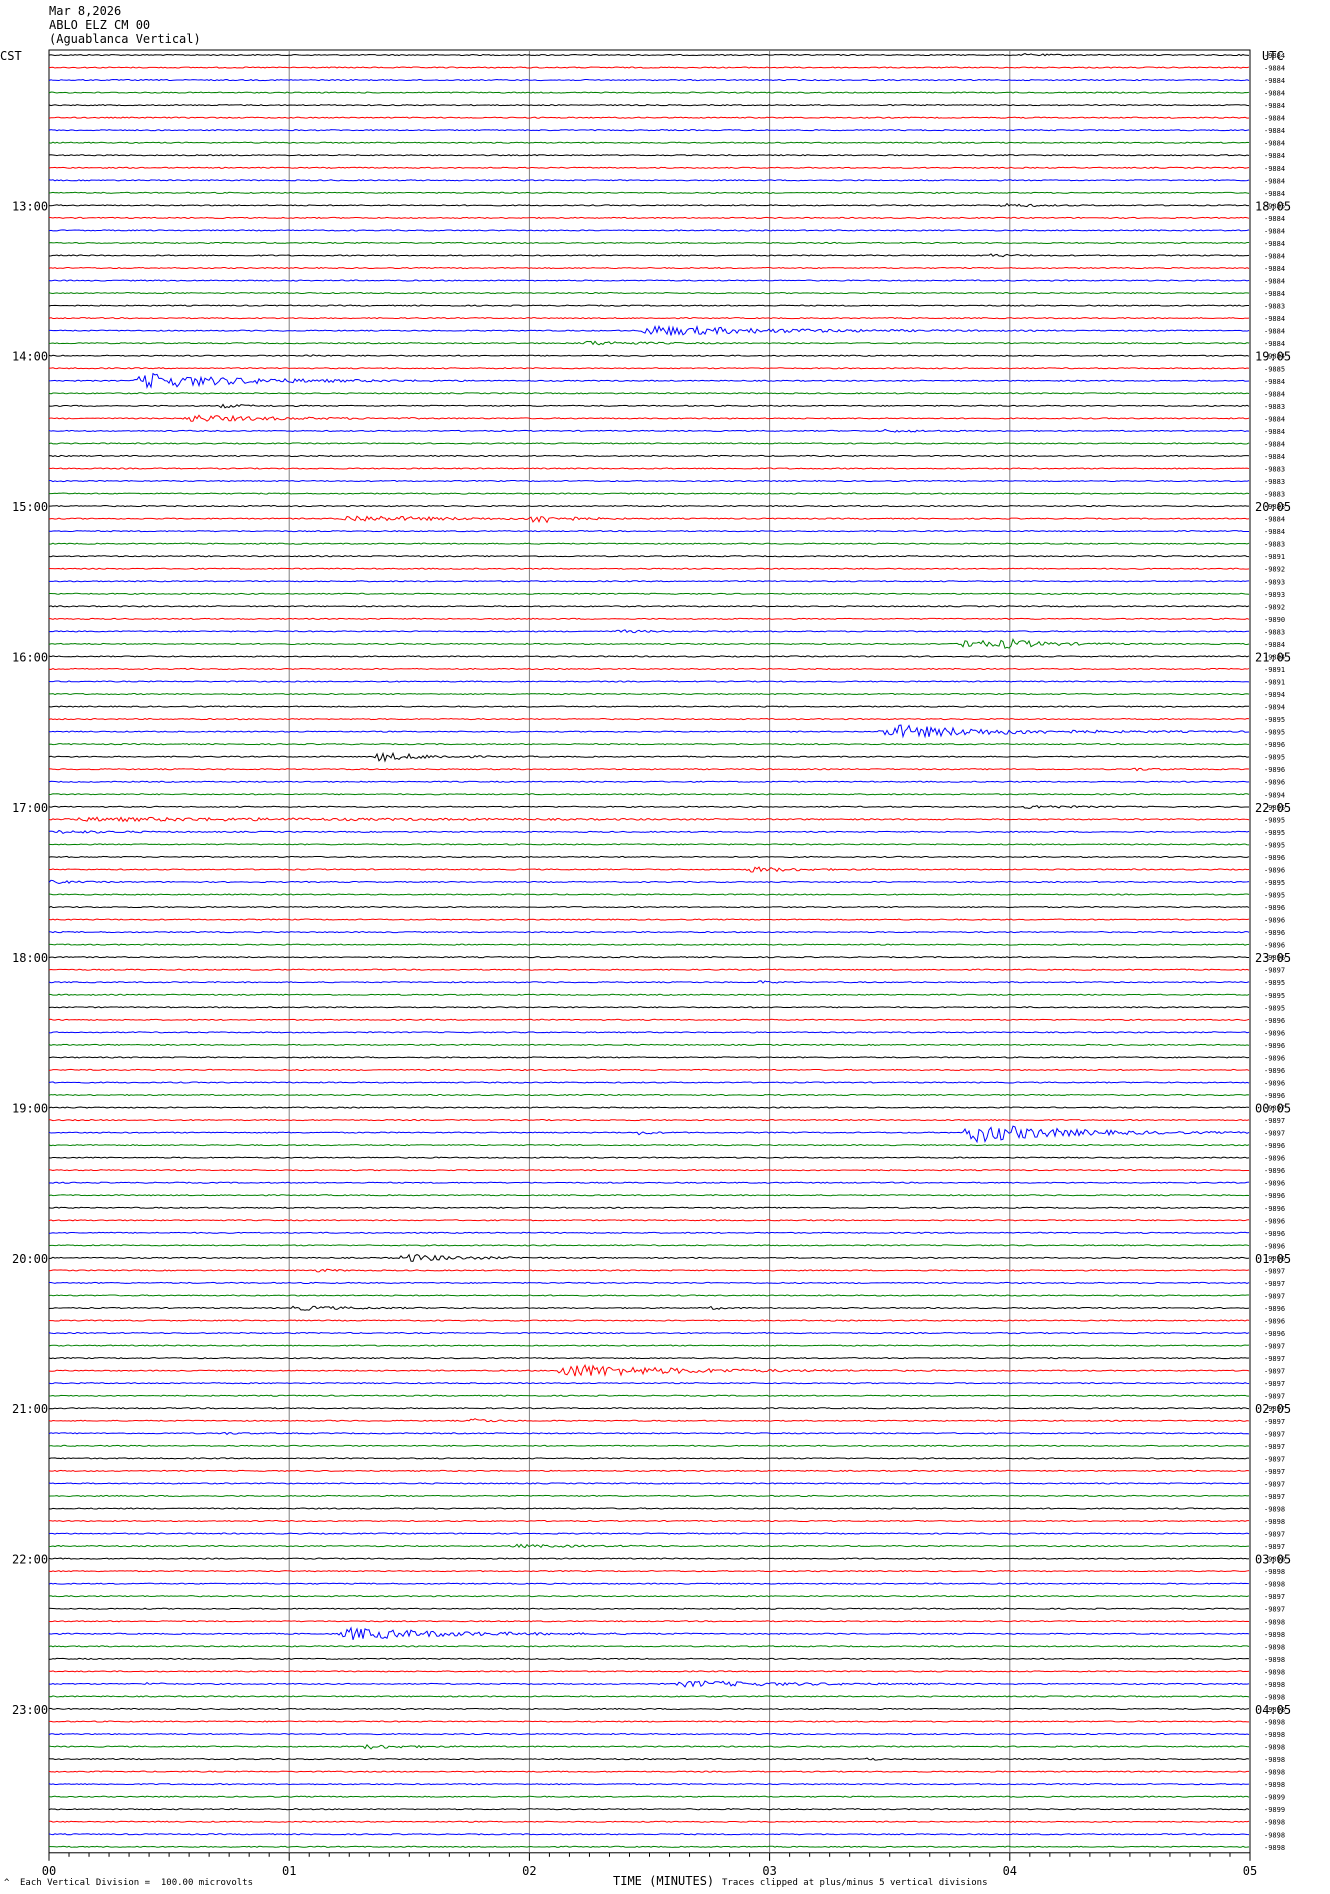  I want to click on row-offset-label-35: -9883, so click(1274, 495).